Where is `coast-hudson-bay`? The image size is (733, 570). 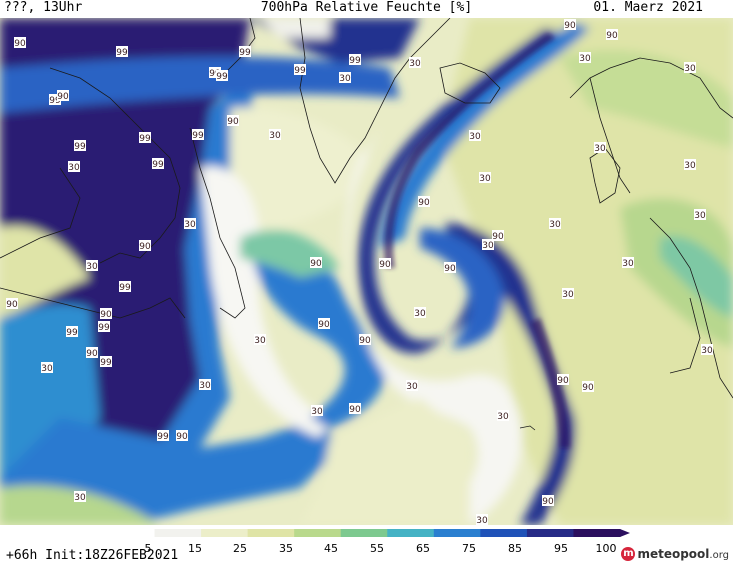
coast-hudson-bay is located at coordinates (40, 213).